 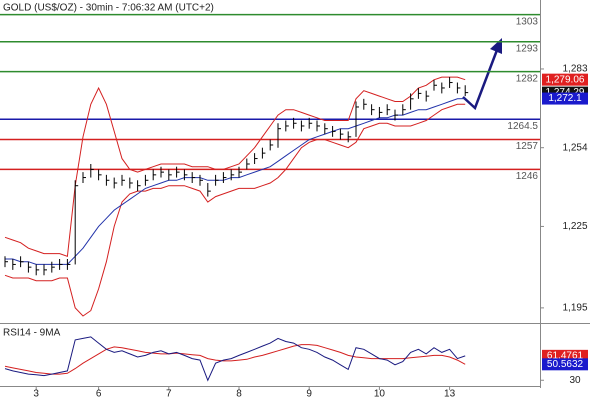 I want to click on price-marker-label: 50.5632, so click(x=565, y=364).